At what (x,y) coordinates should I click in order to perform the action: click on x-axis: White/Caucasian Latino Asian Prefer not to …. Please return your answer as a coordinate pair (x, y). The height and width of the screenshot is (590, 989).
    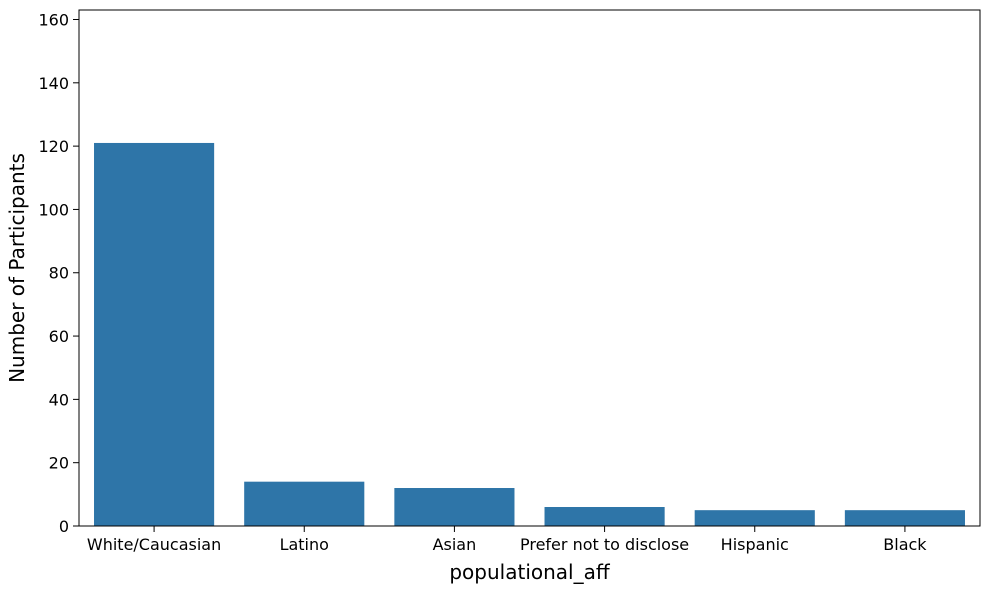
    Looking at the image, I should click on (507, 540).